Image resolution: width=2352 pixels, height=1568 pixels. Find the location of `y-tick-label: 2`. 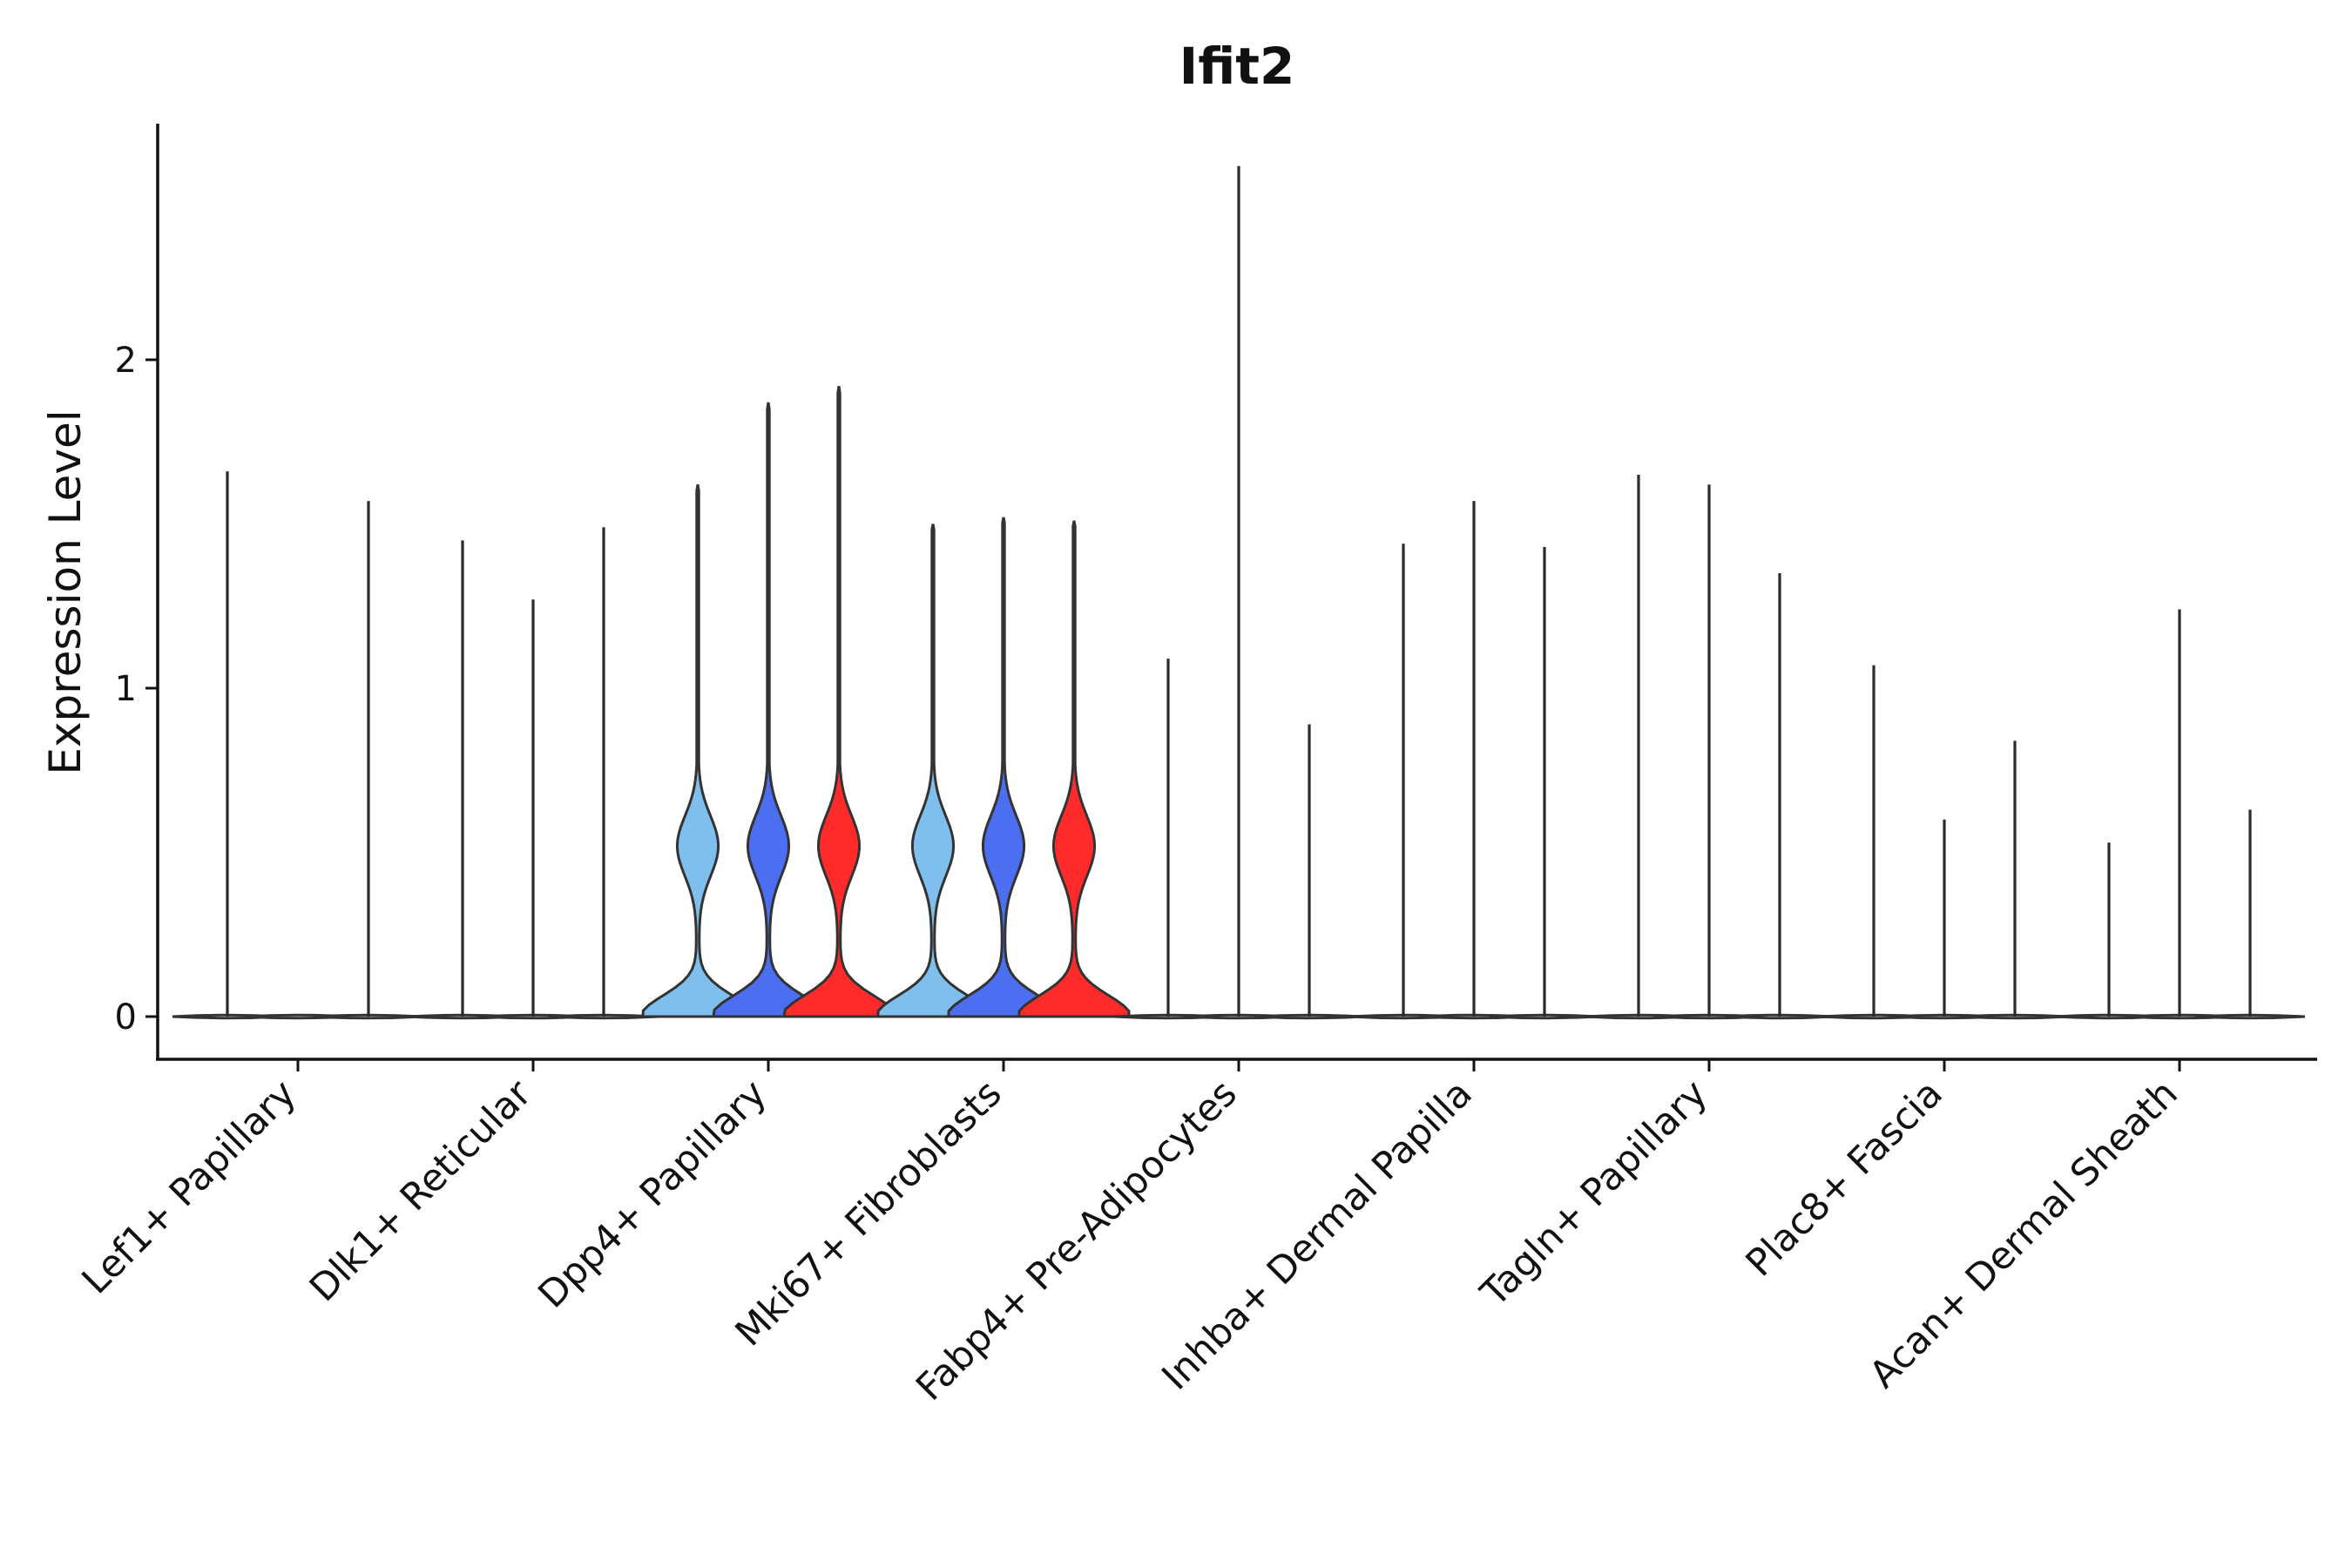

y-tick-label: 2 is located at coordinates (126, 361).